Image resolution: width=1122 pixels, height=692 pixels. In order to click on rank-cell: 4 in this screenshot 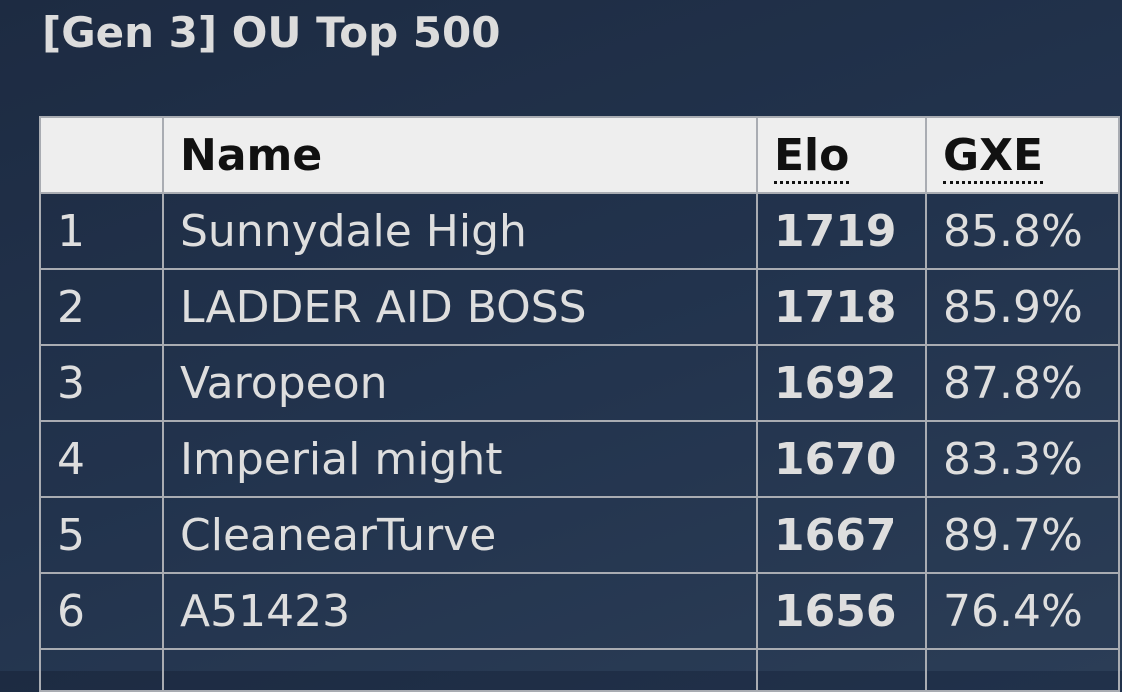, I will do `click(101, 459)`.